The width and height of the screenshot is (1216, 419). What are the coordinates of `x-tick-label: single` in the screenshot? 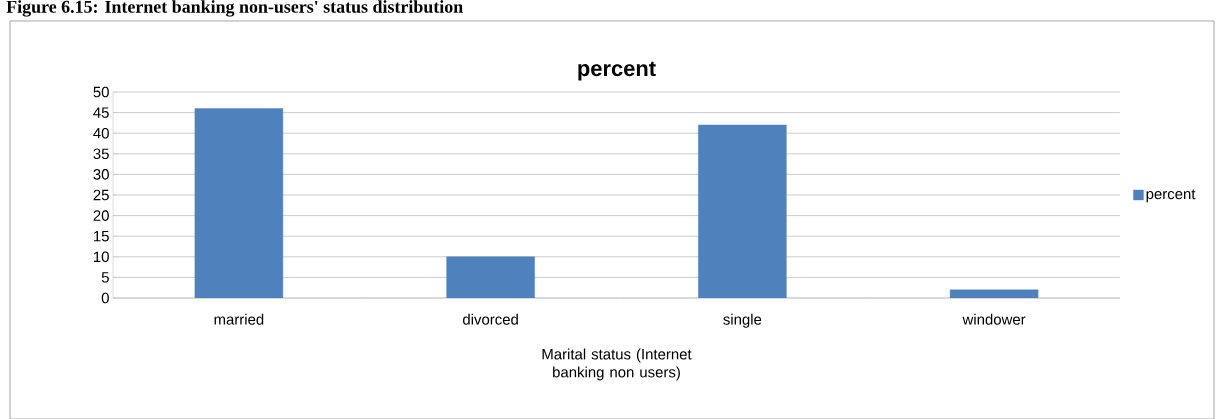 It's located at (742, 320).